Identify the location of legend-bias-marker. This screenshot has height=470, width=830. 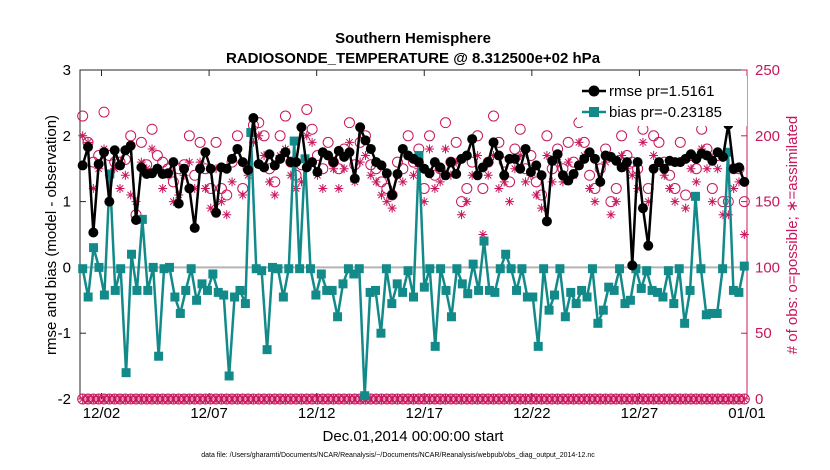
(594, 112).